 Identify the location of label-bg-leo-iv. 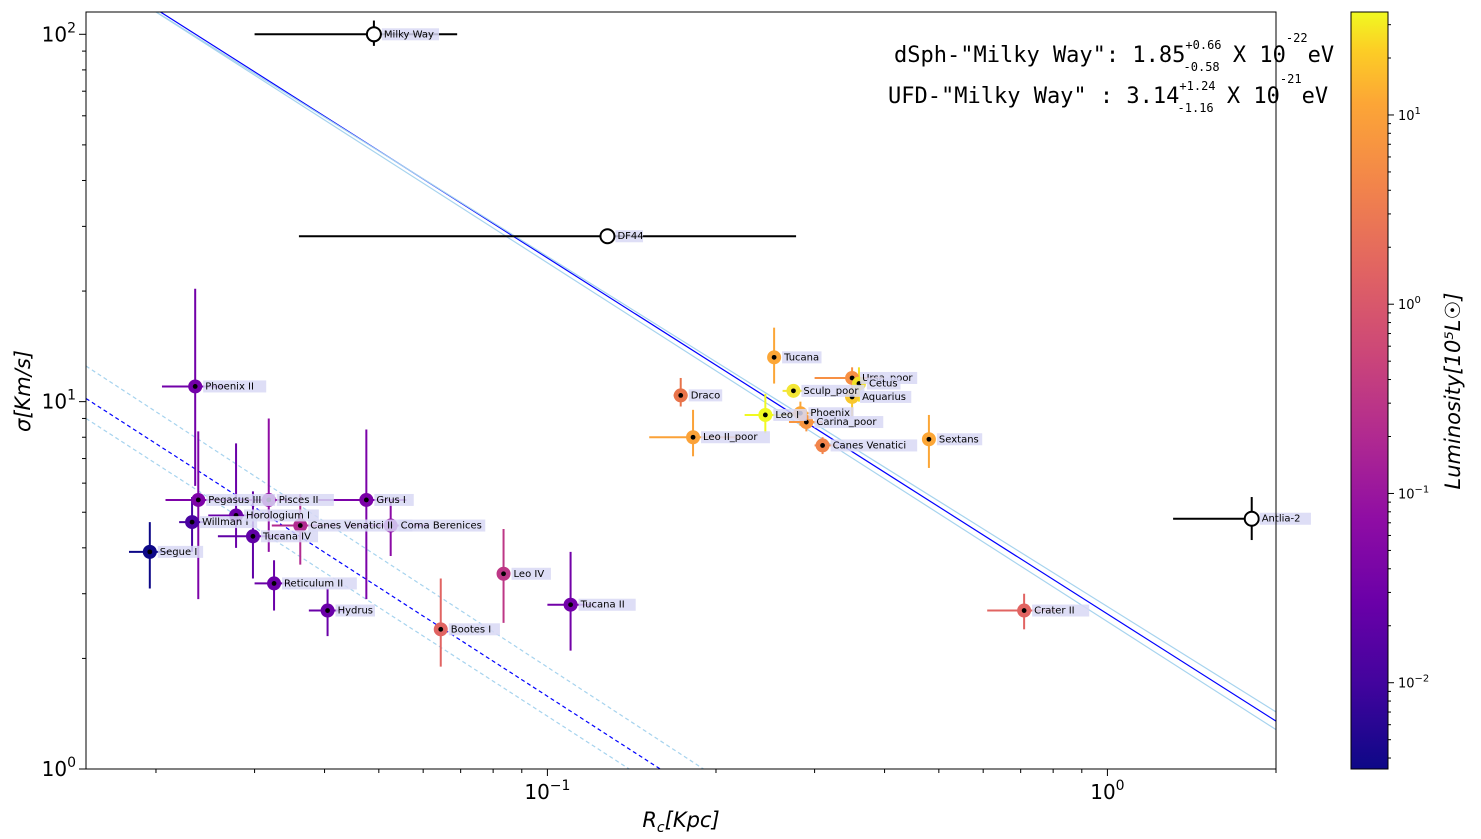
(531, 573).